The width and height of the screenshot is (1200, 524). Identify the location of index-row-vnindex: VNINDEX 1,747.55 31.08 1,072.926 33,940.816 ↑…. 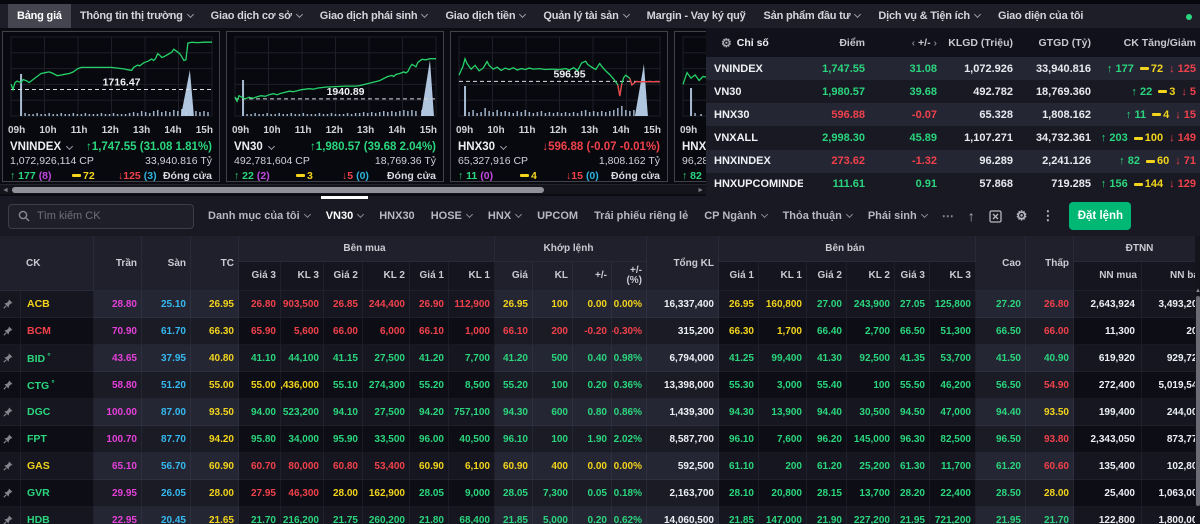
(953, 69).